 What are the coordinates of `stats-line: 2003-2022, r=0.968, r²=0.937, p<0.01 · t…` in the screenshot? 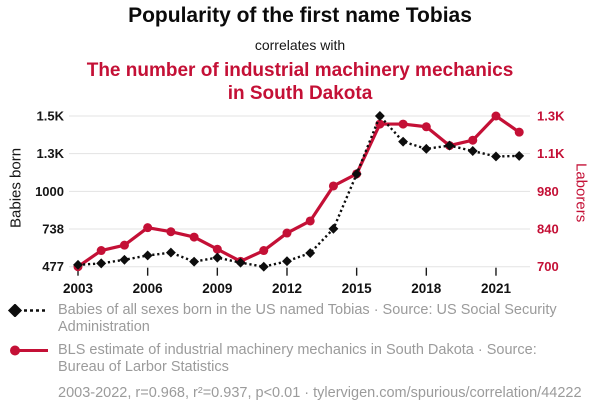 It's located at (320, 393).